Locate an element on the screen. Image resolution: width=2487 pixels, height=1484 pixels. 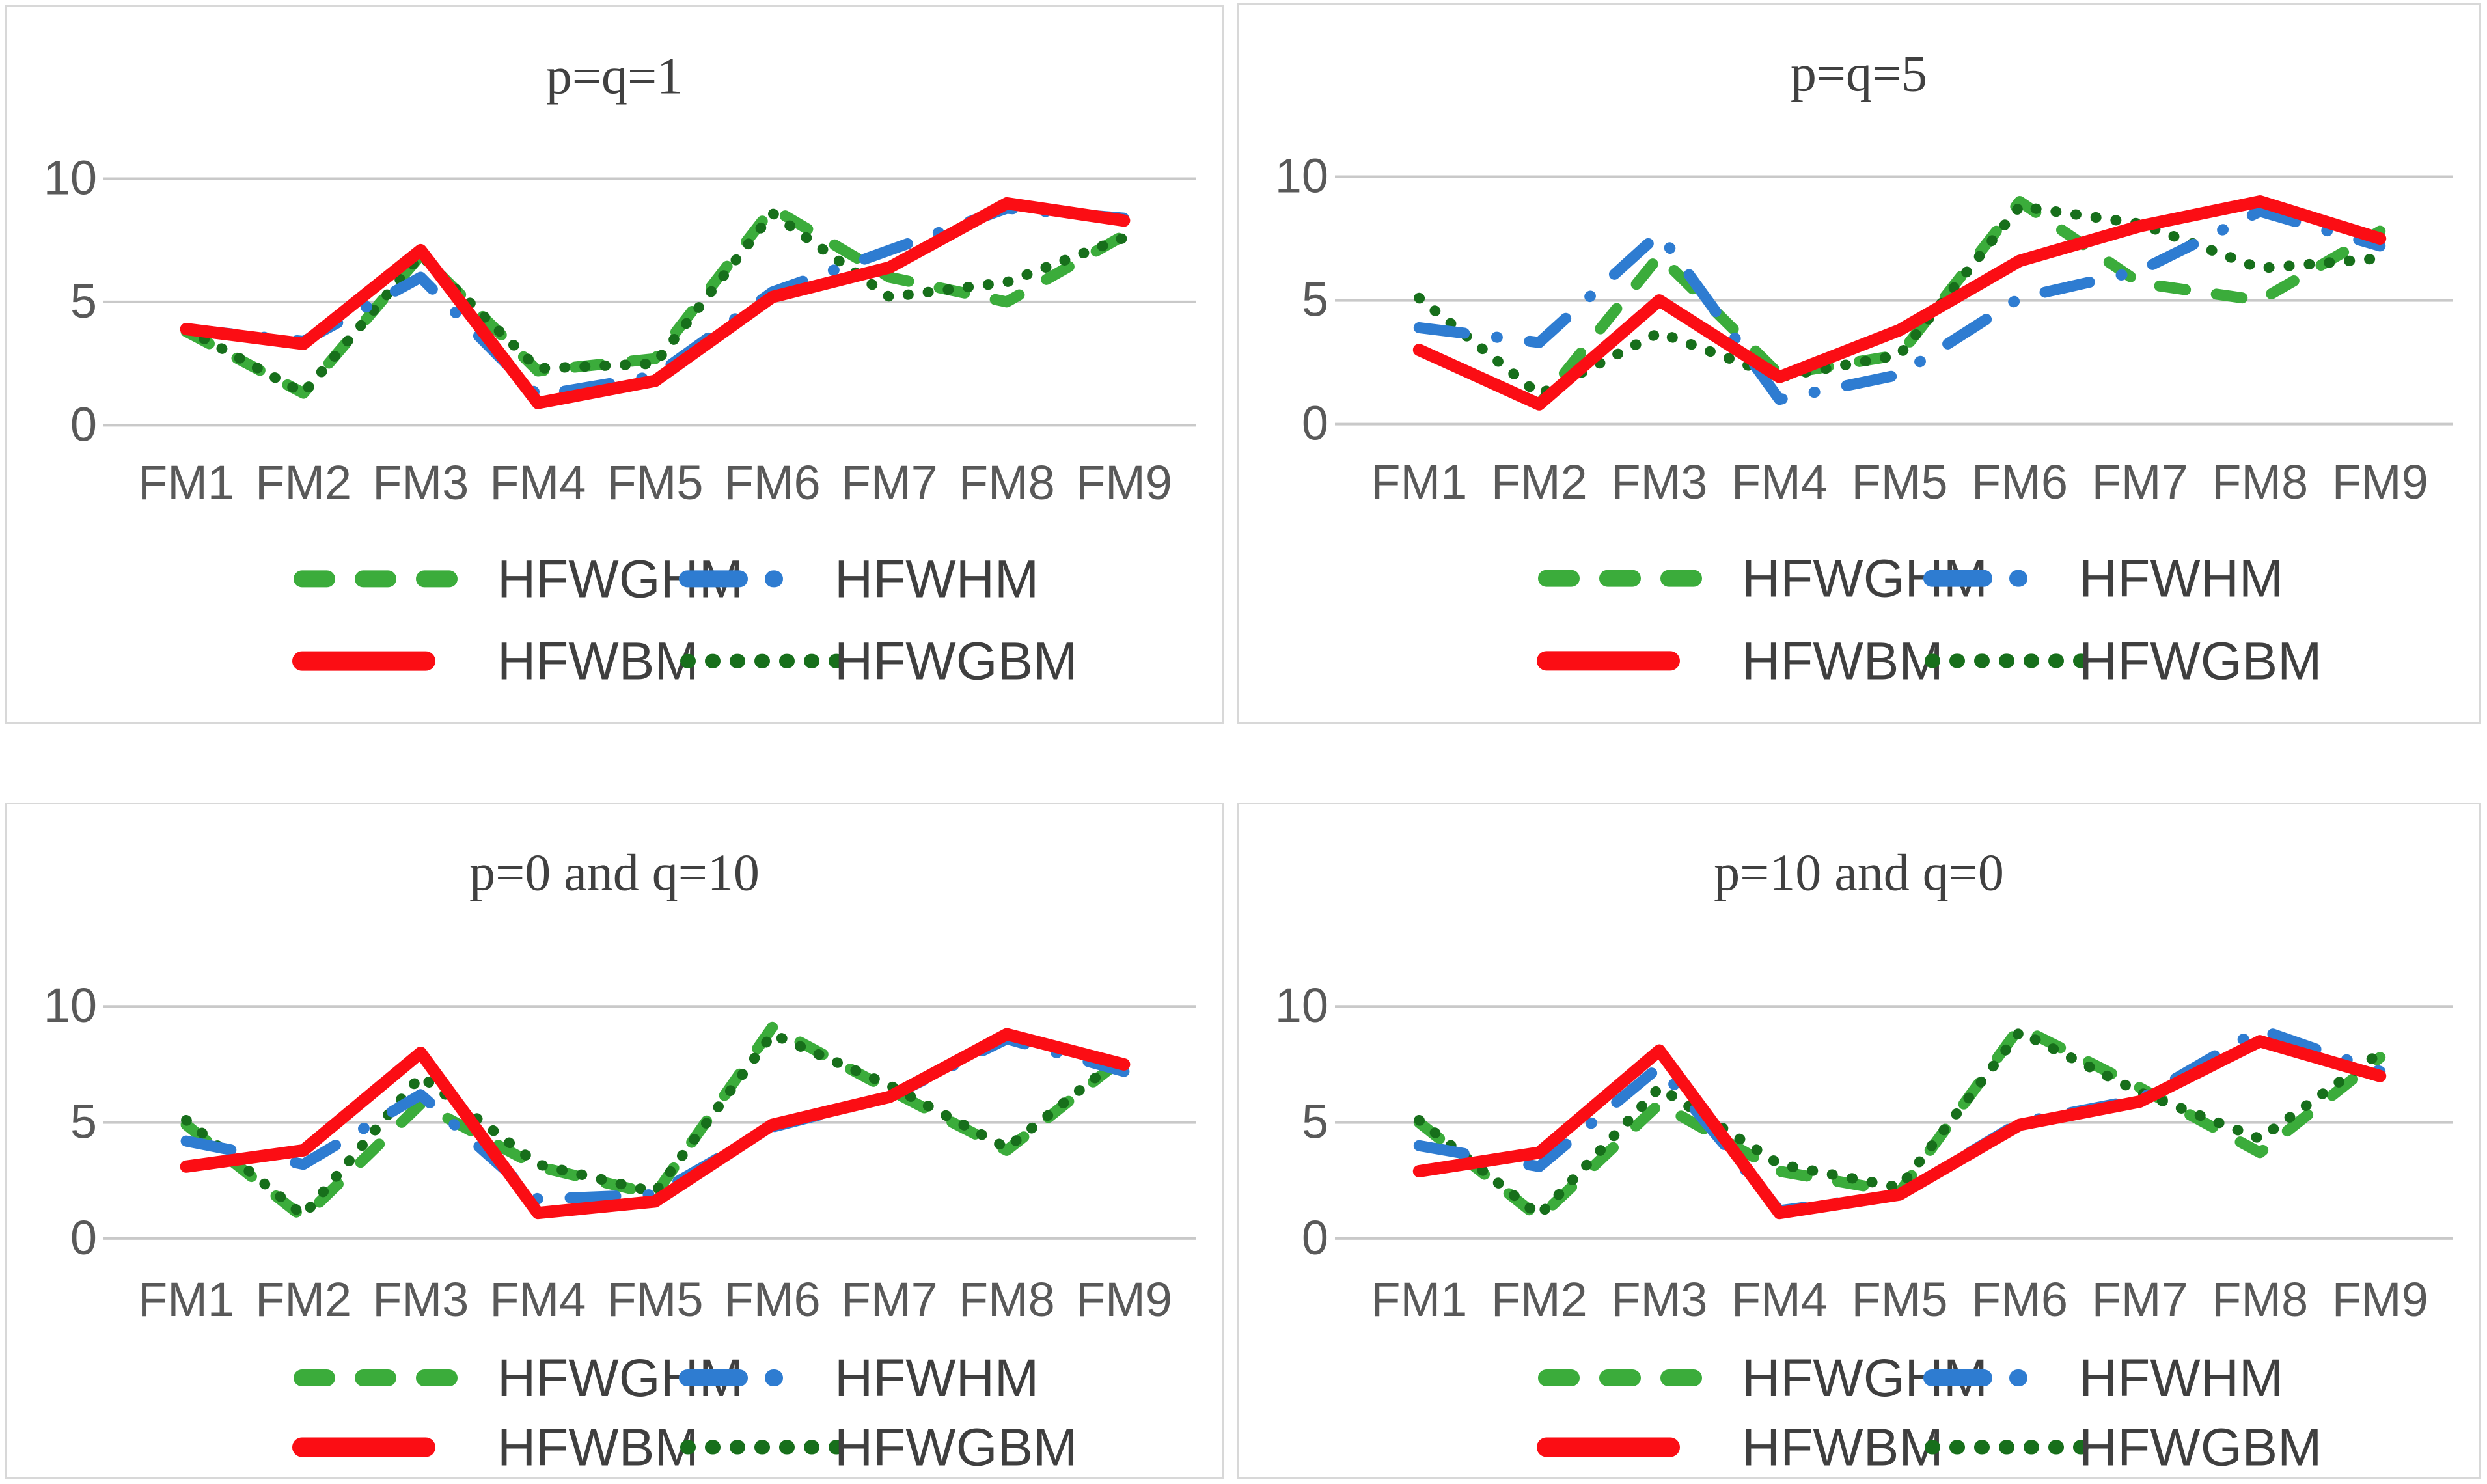
chart-title: p=q=5 is located at coordinates (1859, 74).